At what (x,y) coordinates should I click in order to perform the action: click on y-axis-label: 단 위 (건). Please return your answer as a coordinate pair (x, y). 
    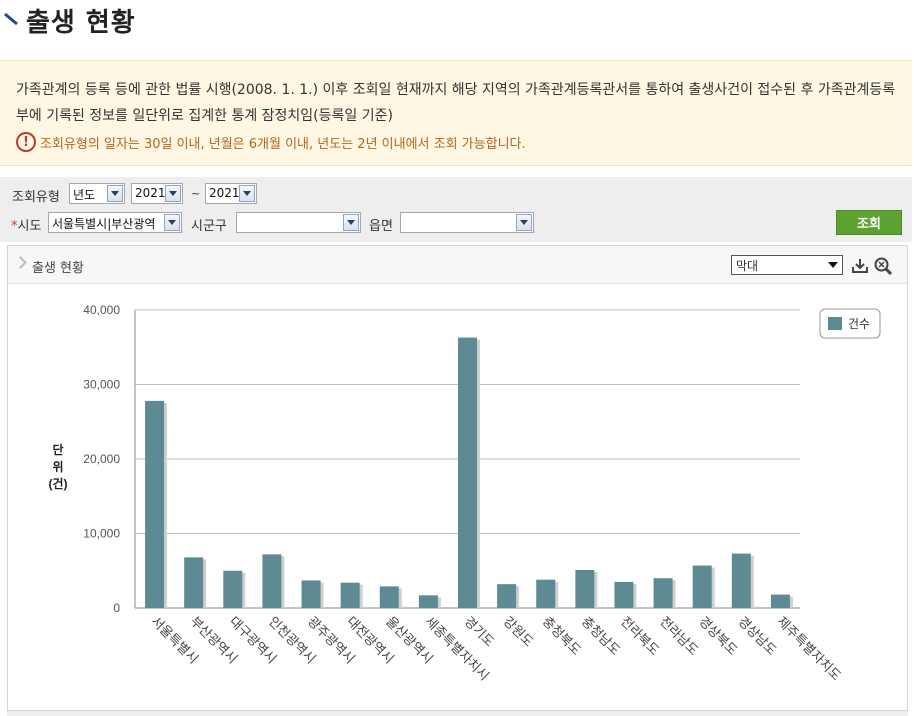
    Looking at the image, I should click on (57, 466).